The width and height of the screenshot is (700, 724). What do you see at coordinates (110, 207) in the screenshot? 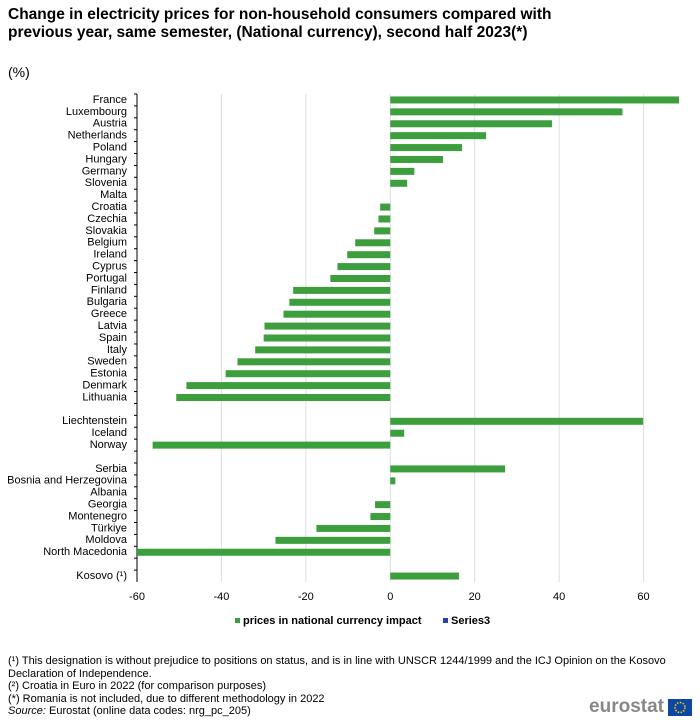
I see `y-tick-label: Croatia` at bounding box center [110, 207].